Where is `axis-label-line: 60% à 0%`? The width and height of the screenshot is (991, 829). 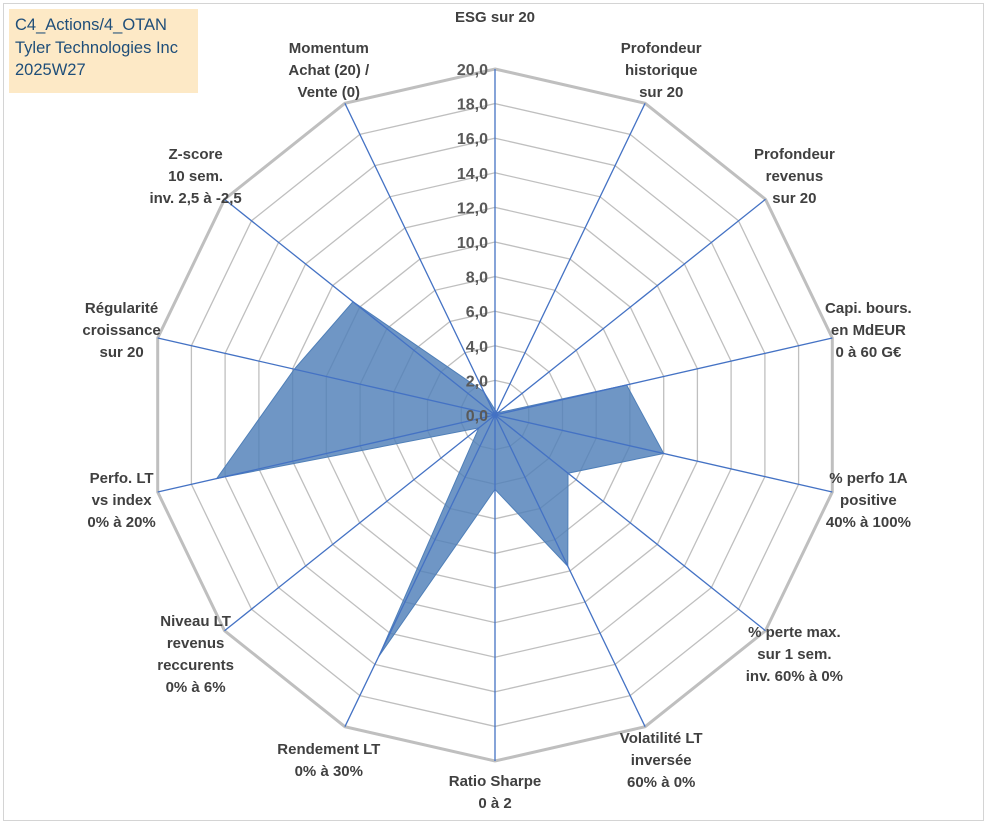
axis-label-line: 60% à 0% is located at coordinates (661, 782).